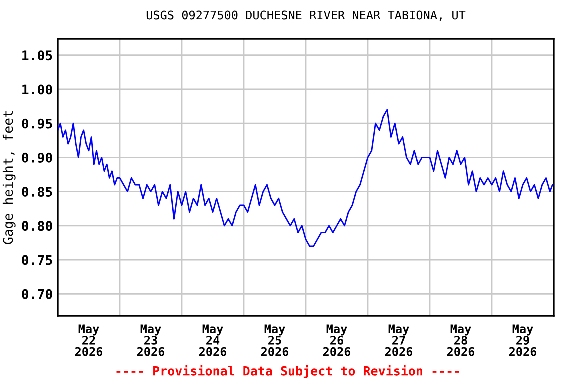 This screenshot has width=576, height=384. I want to click on y-tick-label: 1.05, so click(37, 55).